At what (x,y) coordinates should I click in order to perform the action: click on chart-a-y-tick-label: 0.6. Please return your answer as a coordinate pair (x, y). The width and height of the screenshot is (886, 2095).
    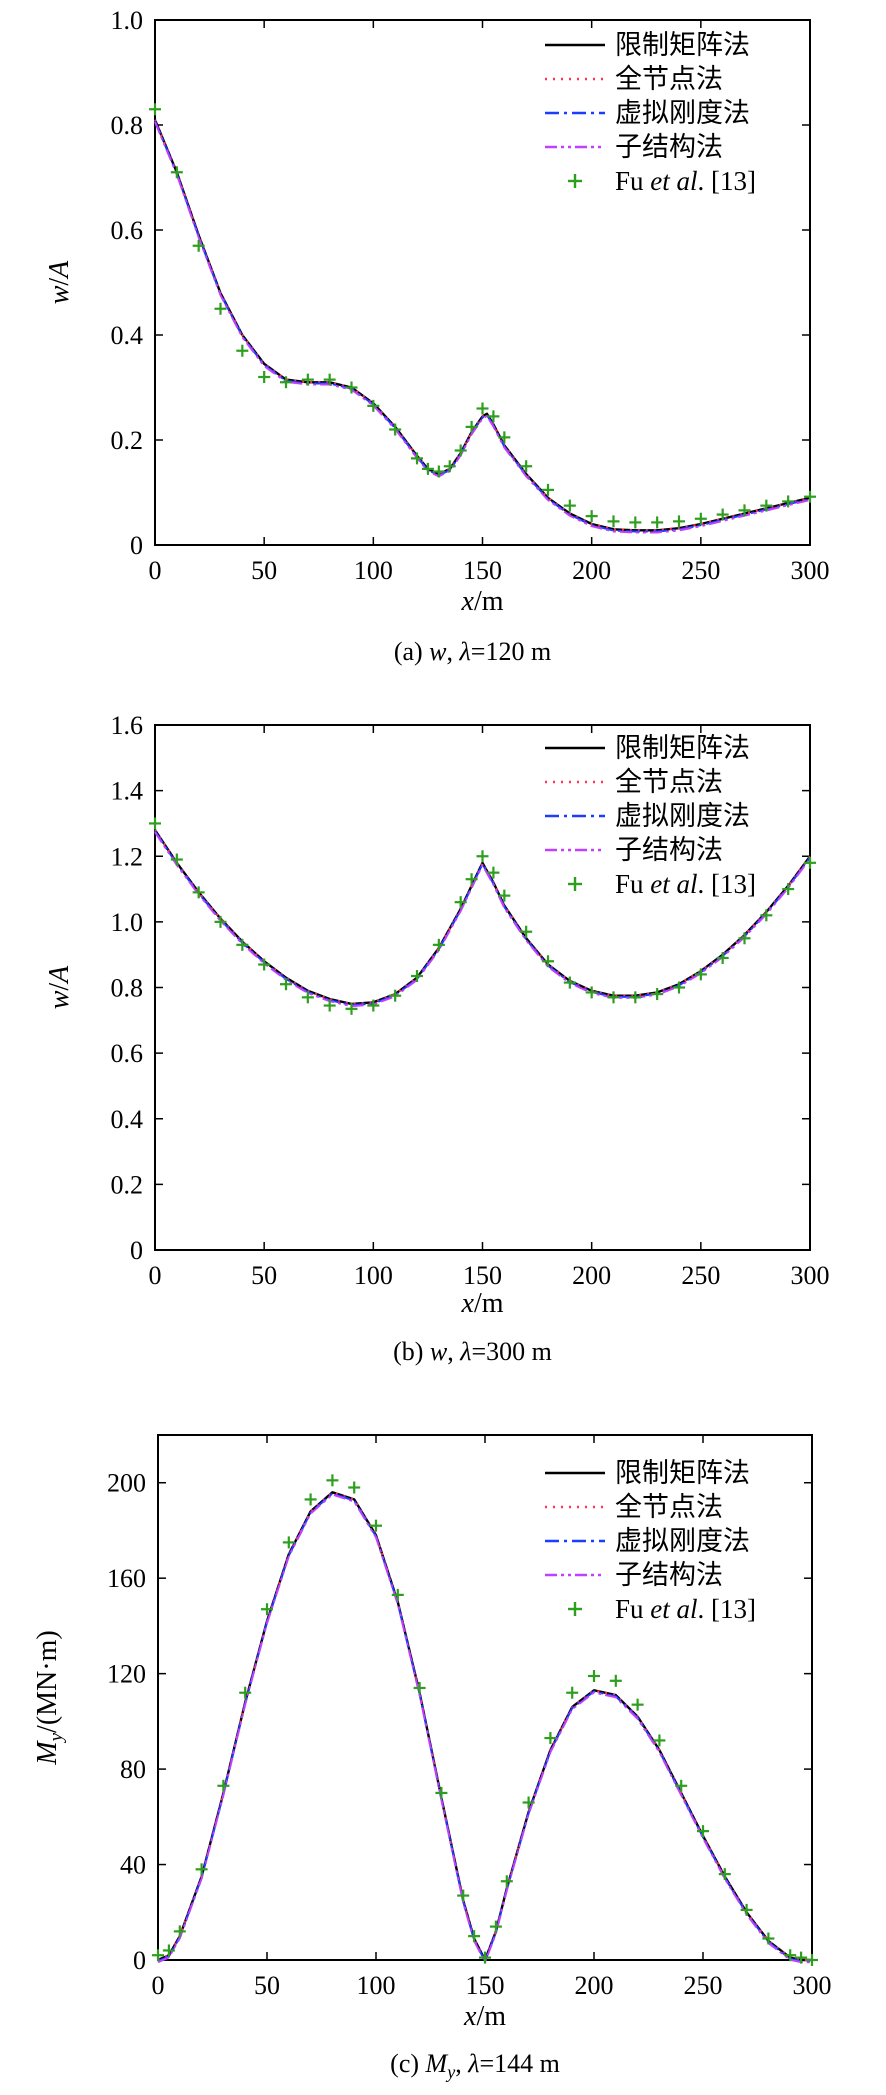
    Looking at the image, I should click on (127, 230).